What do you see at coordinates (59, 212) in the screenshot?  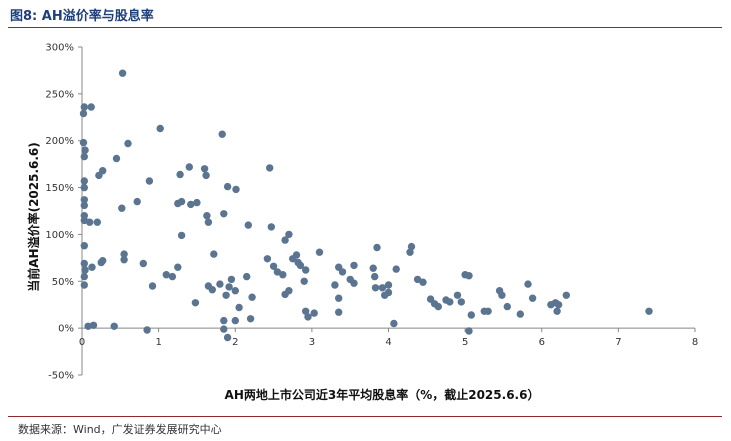 I see `y-tick-labels: -50% 0% 50% 100% 150% 200% 250% 300%` at bounding box center [59, 212].